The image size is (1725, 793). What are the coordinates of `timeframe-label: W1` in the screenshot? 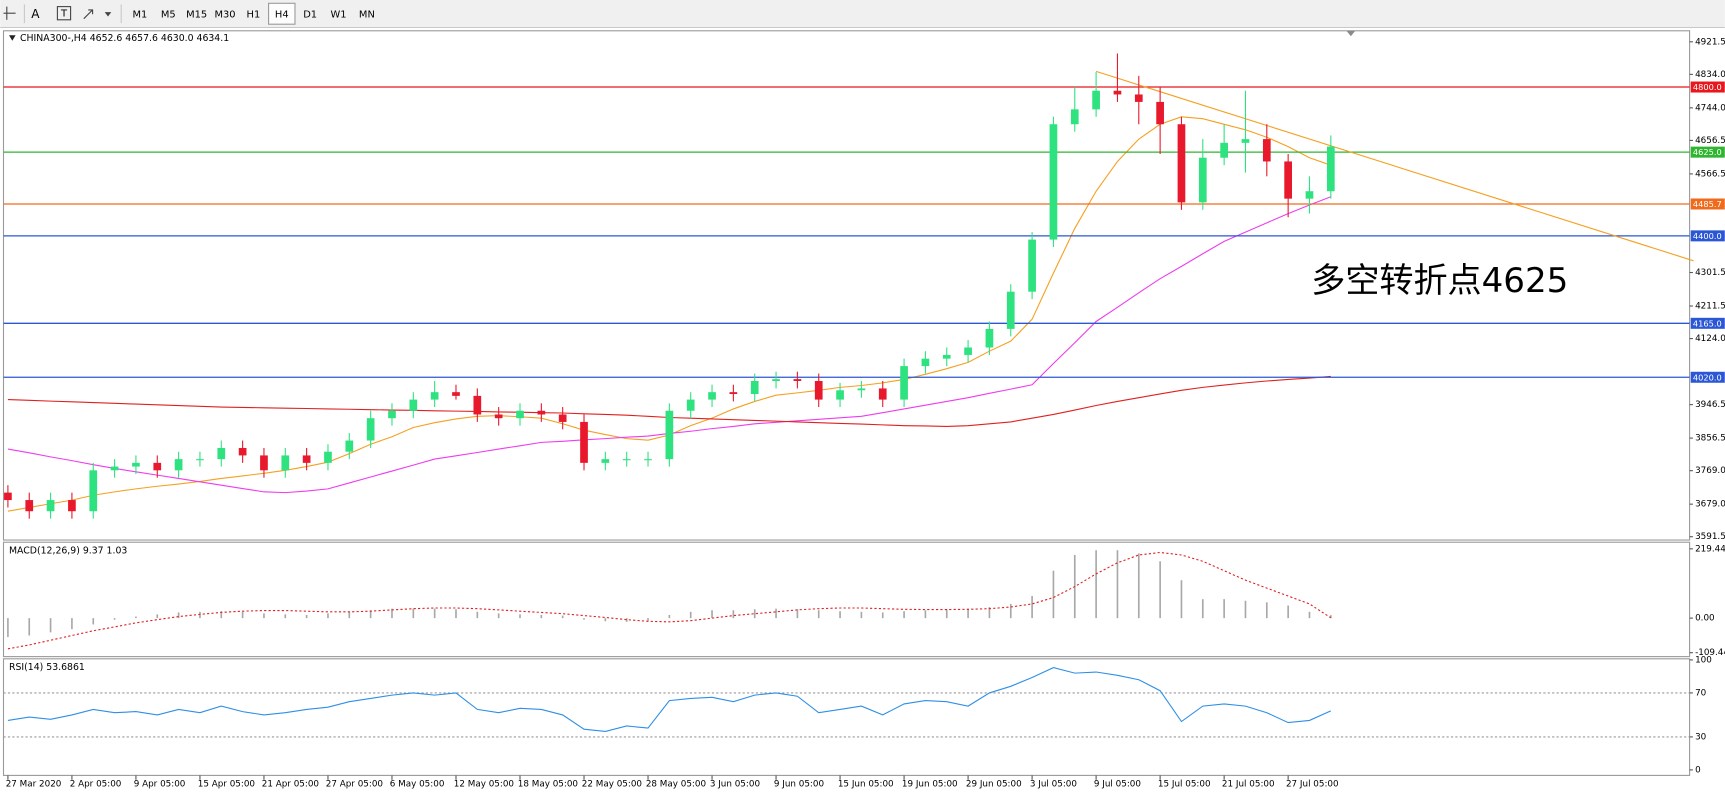 It's located at (339, 14).